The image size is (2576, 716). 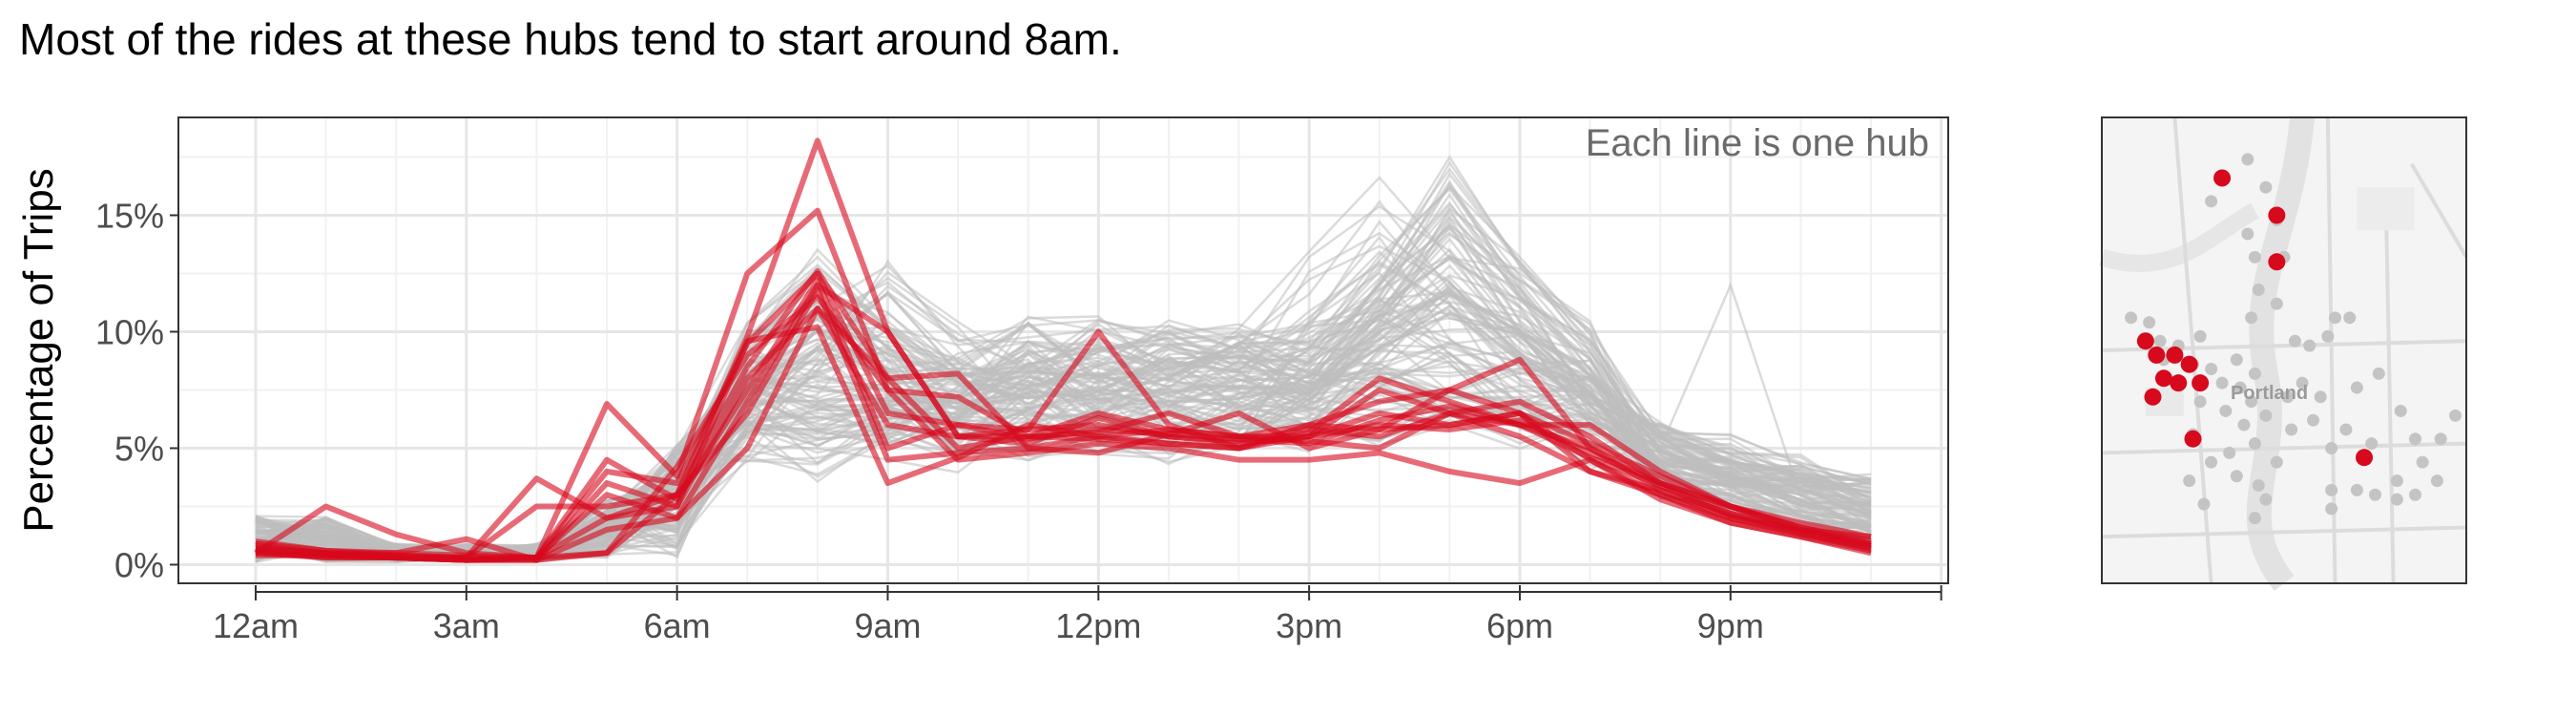 I want to click on x-tick-label: 12am, so click(x=256, y=625).